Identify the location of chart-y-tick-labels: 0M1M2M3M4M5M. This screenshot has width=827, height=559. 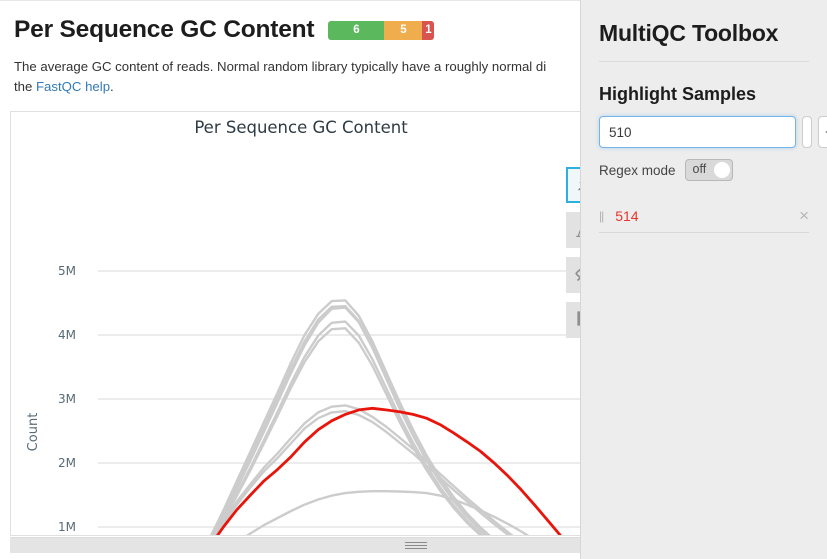
(67, 399).